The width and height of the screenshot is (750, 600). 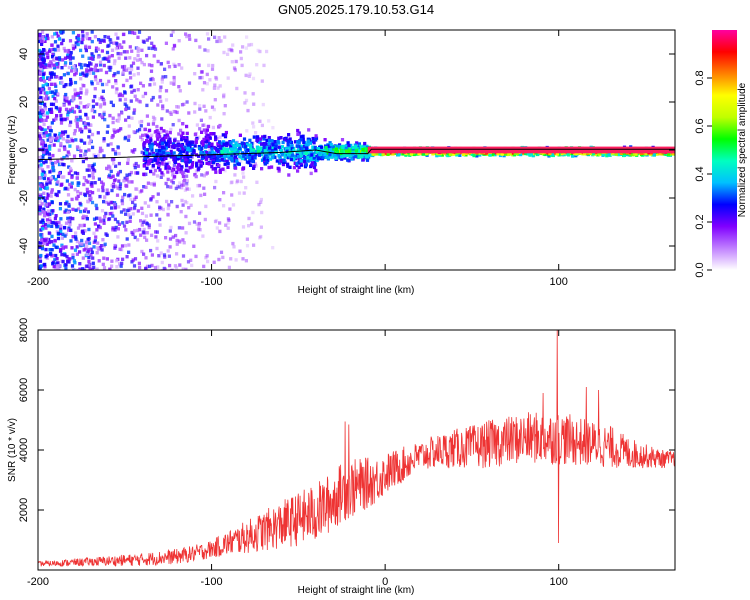 I want to click on colorbar-tick-label: 0.8, so click(x=700, y=77).